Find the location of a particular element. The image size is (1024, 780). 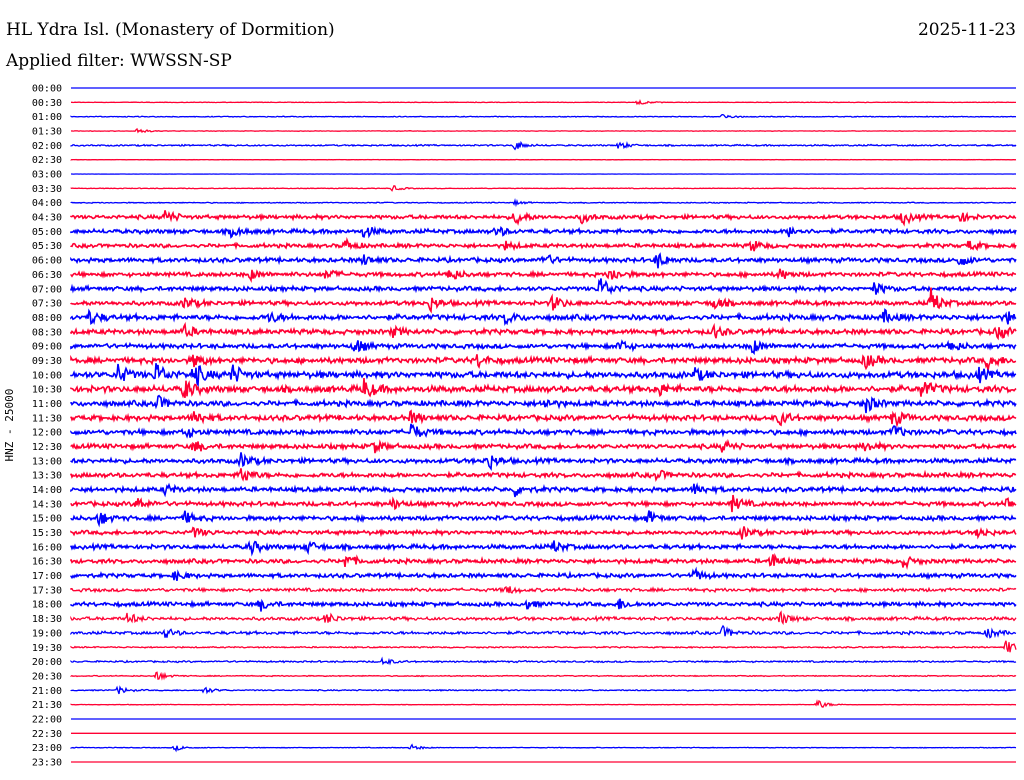

time-label: 00:00 is located at coordinates (47, 89).